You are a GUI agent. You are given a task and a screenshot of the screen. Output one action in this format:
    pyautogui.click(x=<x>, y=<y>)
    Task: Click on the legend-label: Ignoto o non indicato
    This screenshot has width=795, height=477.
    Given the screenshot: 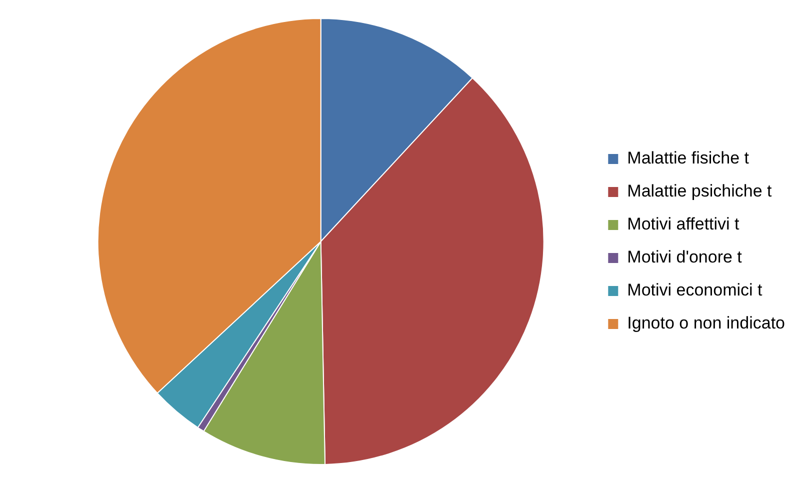 What is the action you would take?
    pyautogui.click(x=706, y=323)
    